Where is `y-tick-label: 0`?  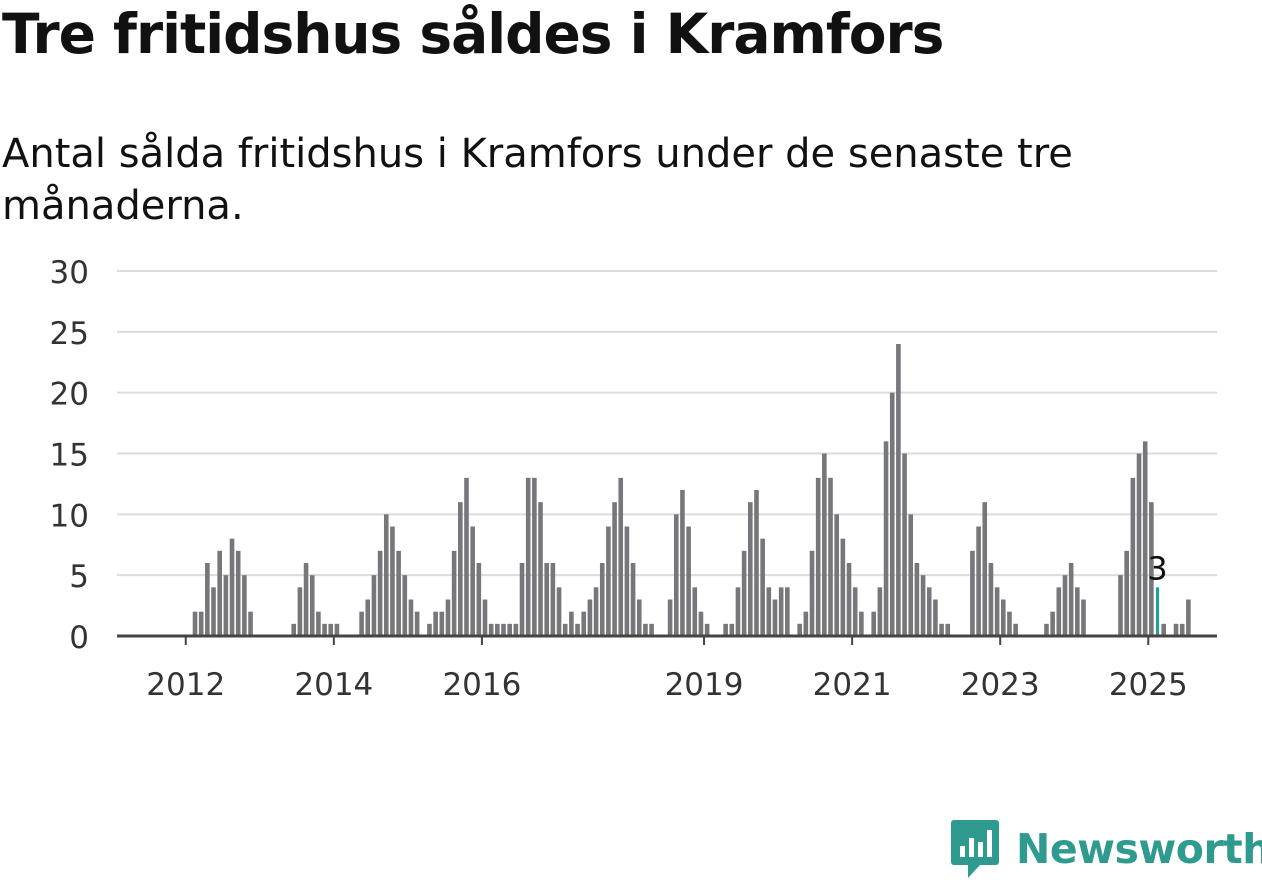
y-tick-label: 0 is located at coordinates (79, 638).